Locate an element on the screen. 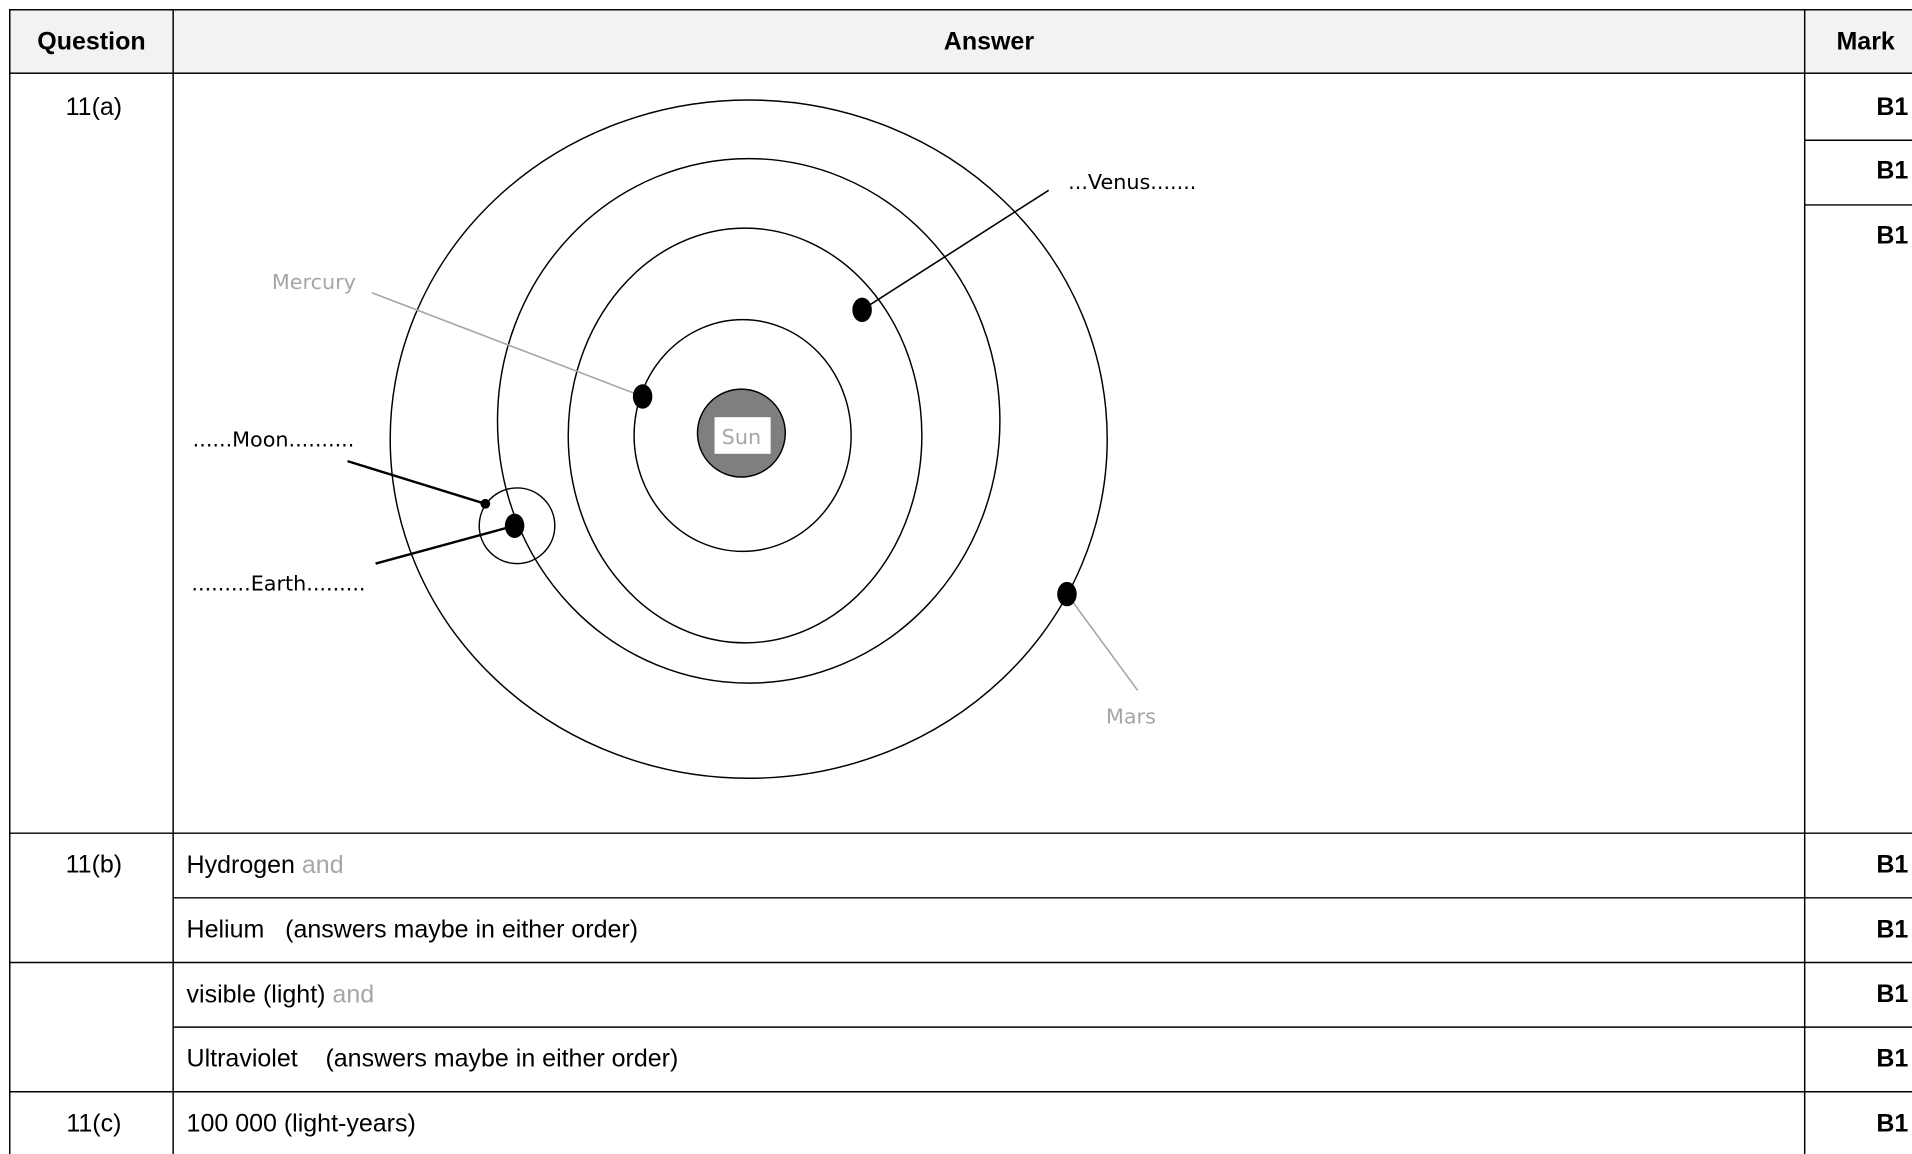 This screenshot has height=1154, width=1912. answer: 100 000 (light-years) is located at coordinates (301, 1123).